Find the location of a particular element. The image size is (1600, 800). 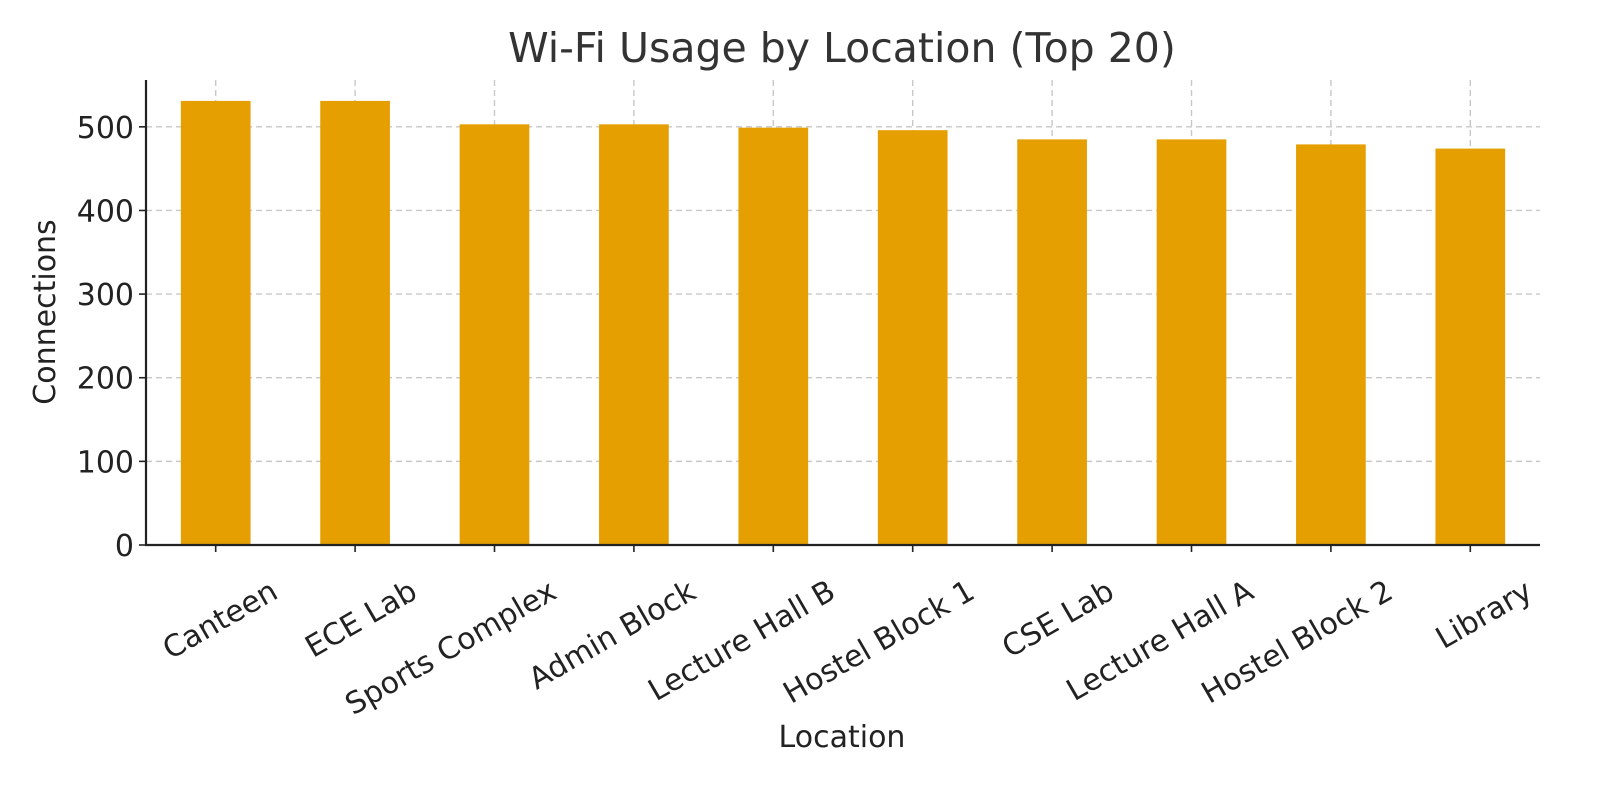

y-axis-ticks: 0 100 200 300 400 500 is located at coordinates (111, 337).